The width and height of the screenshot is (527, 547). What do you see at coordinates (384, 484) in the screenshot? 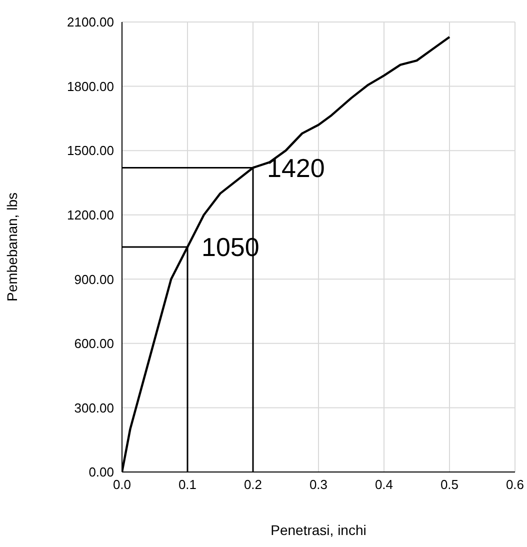
I see `x-tick-label: 0.4` at bounding box center [384, 484].